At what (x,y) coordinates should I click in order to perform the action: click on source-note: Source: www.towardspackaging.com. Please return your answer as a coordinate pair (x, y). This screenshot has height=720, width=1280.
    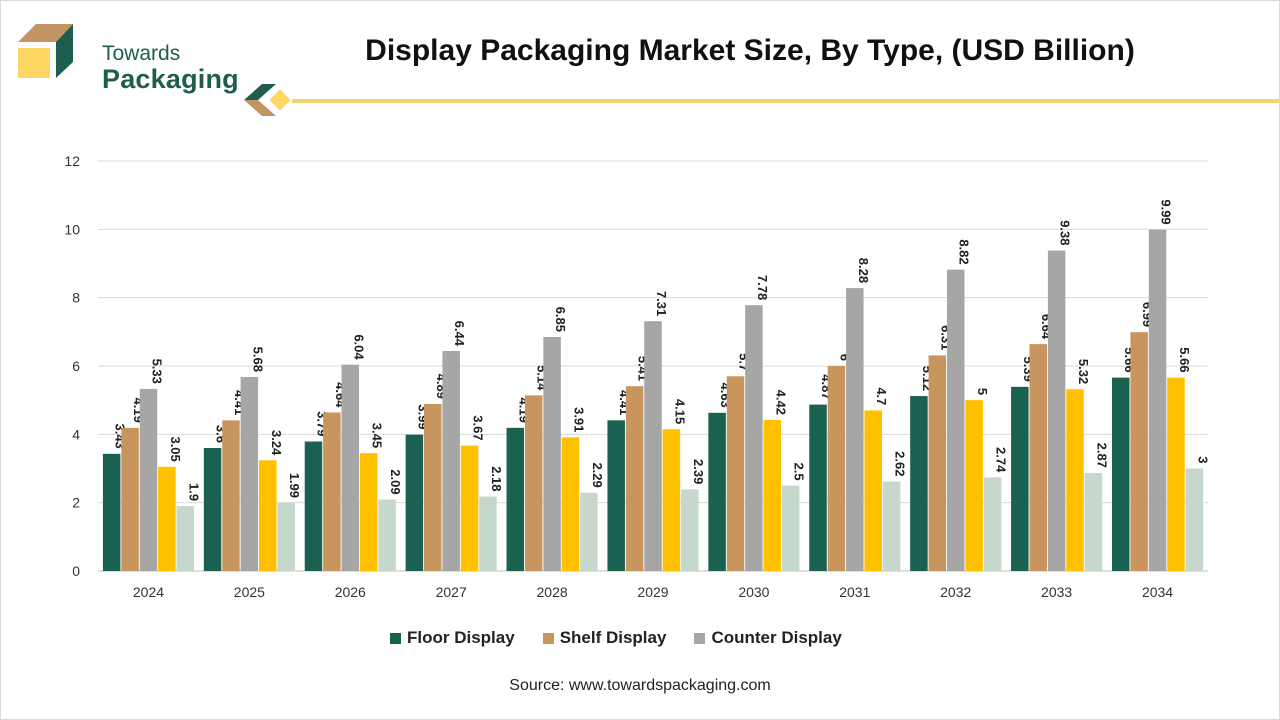
    Looking at the image, I should click on (640, 685).